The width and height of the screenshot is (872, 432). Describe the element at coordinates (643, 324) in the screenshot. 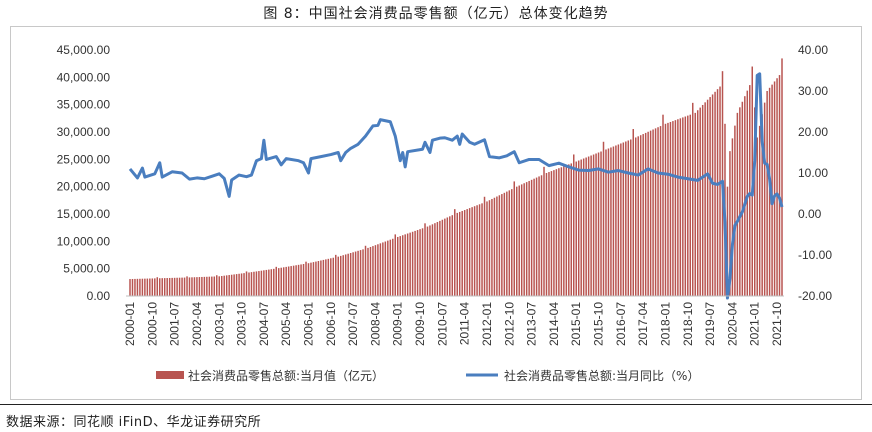

I see `x-tick-label: 2017-04` at that location.